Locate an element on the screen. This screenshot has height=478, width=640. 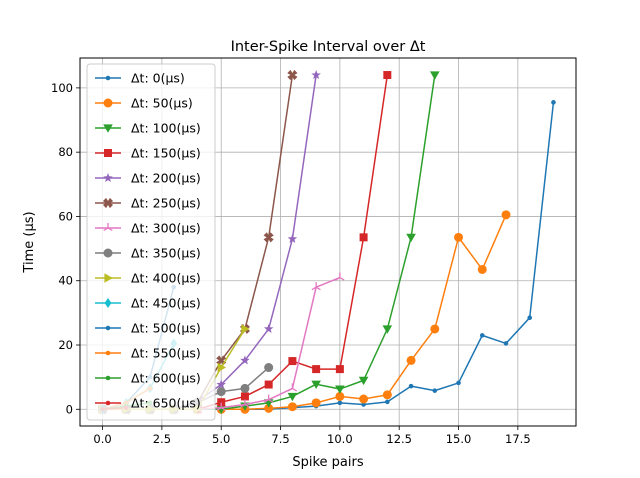
y-tick-label: 0 is located at coordinates (69, 409).